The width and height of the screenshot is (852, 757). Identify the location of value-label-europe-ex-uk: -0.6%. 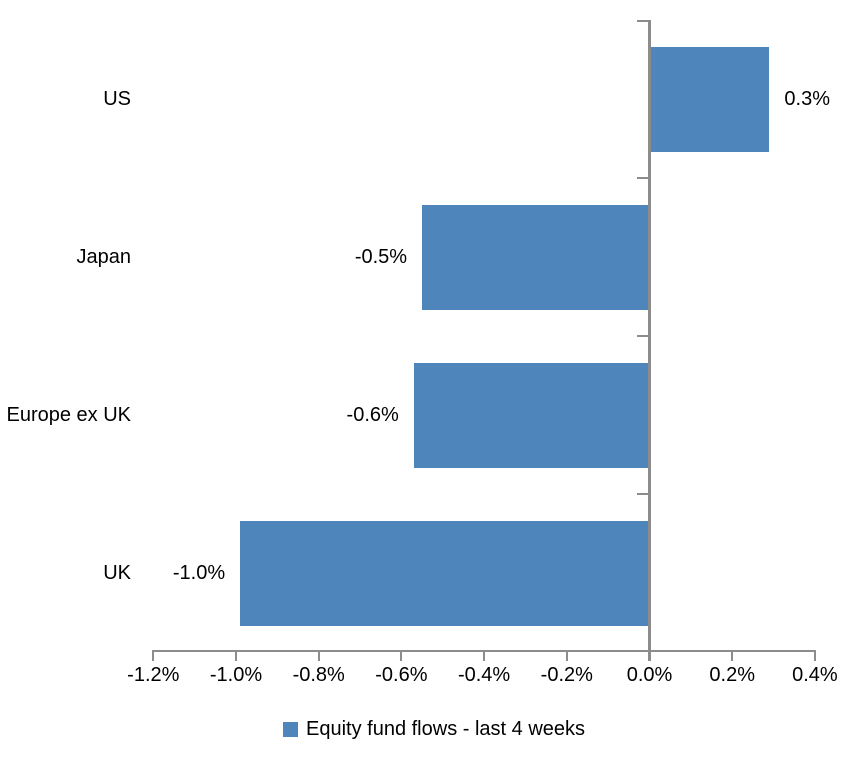
(372, 415).